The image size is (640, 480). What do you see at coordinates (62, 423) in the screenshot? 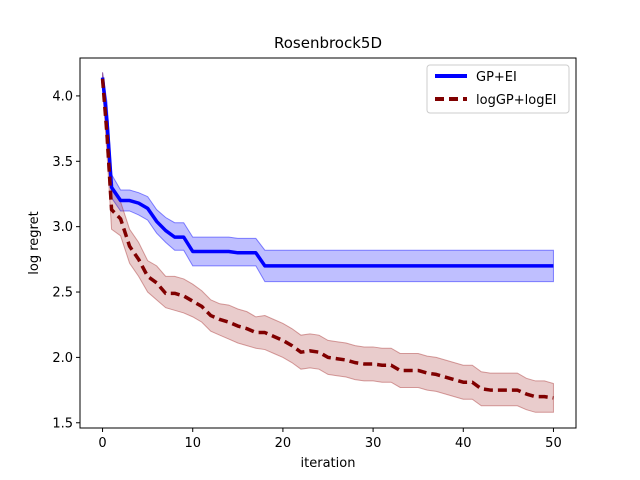
I see `y-tick-label: 1.5` at bounding box center [62, 423].